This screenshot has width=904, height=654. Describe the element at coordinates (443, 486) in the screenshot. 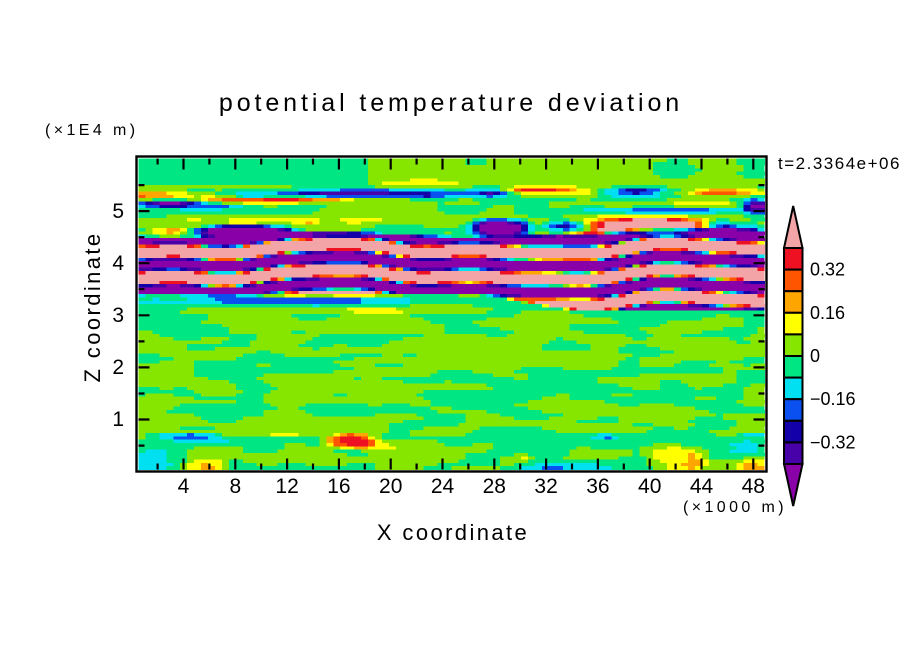

I see `svg-text: 24` at that location.